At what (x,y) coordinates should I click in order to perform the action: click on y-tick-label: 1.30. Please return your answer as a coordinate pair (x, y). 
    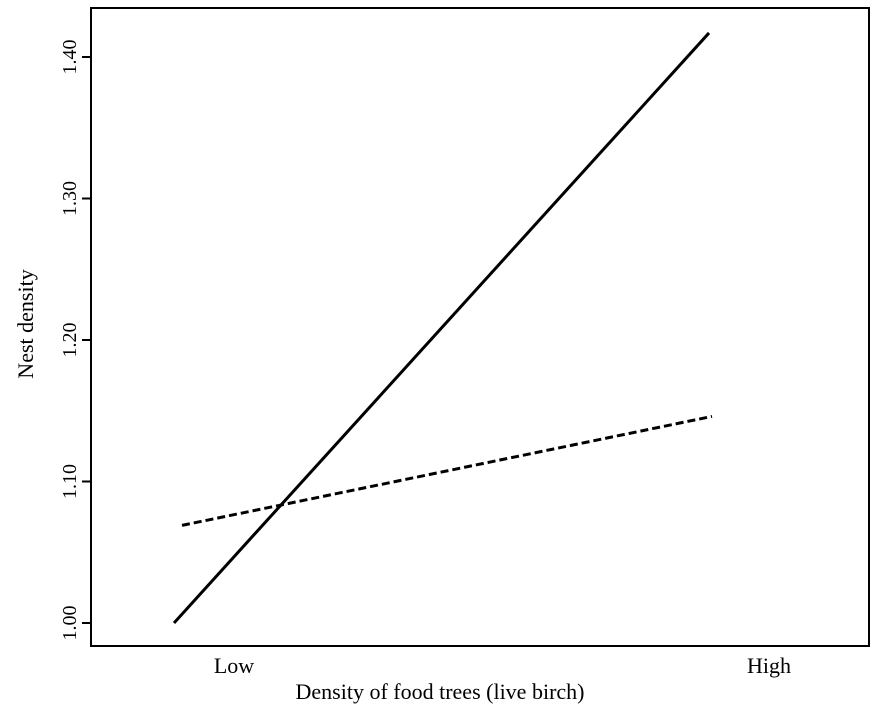
    Looking at the image, I should click on (70, 198).